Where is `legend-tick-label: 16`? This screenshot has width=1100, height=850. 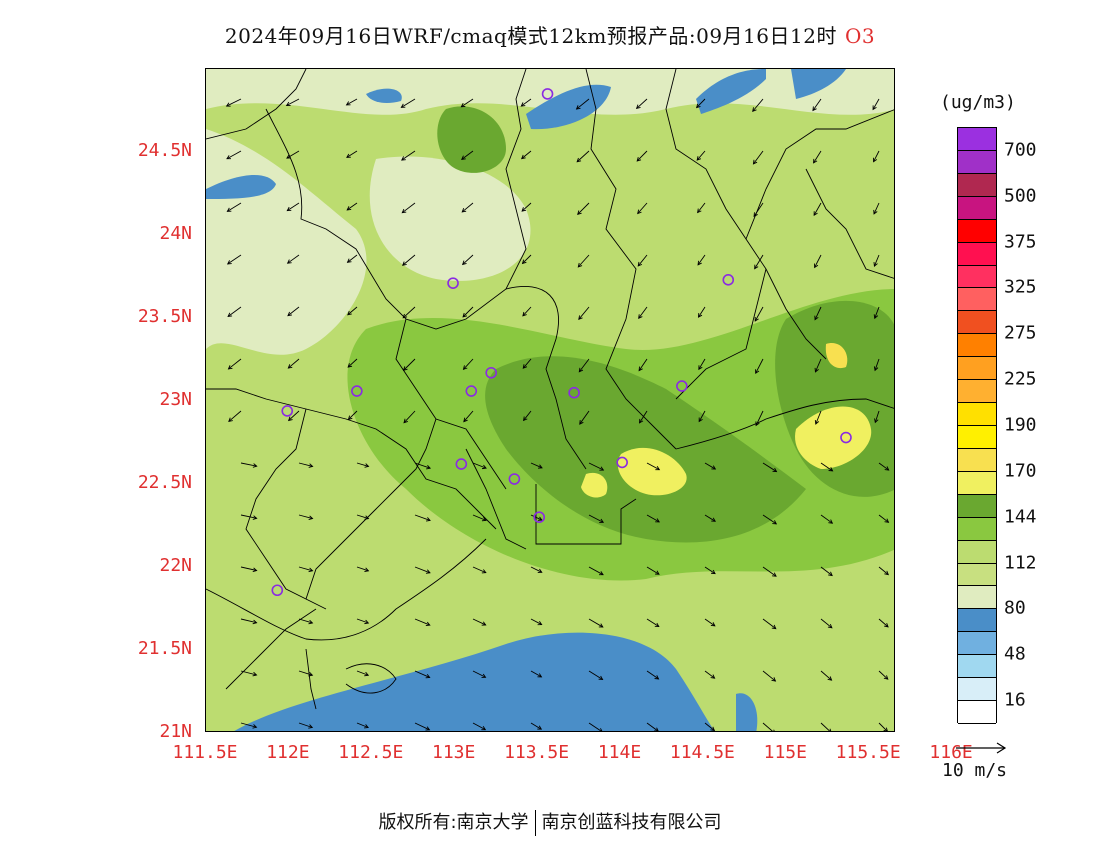 legend-tick-label: 16 is located at coordinates (1015, 700).